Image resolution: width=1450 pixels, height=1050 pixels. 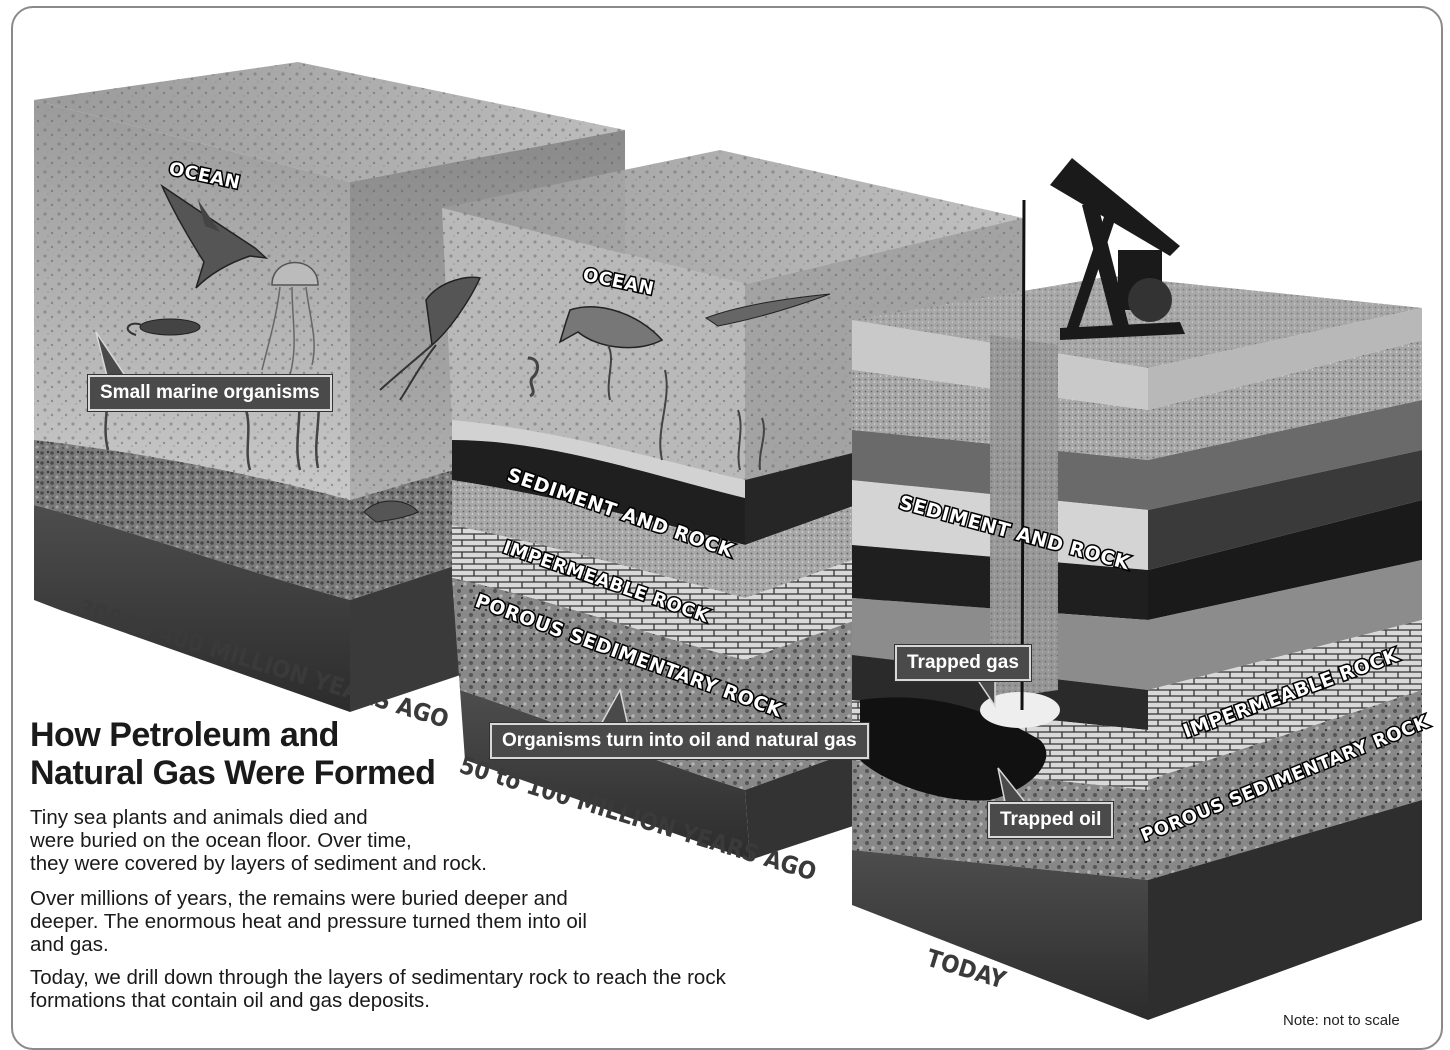 I want to click on callout-small-marine-organisms: Small marine organisms, so click(x=210, y=393).